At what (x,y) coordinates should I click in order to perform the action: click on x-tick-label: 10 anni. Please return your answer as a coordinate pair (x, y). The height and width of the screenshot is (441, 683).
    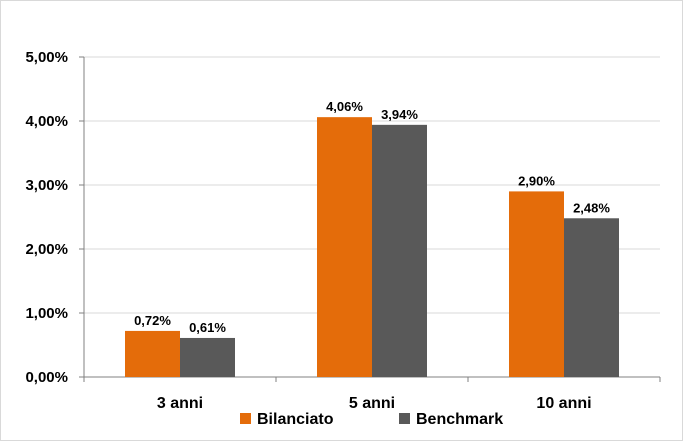
    Looking at the image, I should click on (563, 403).